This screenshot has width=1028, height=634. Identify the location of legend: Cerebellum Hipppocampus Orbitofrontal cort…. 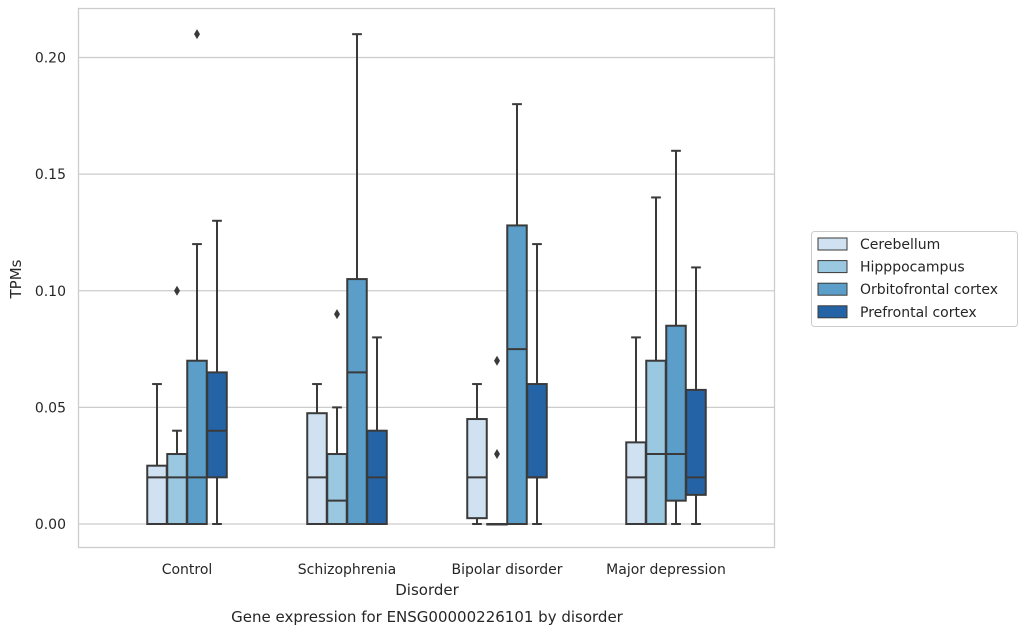
(914, 279).